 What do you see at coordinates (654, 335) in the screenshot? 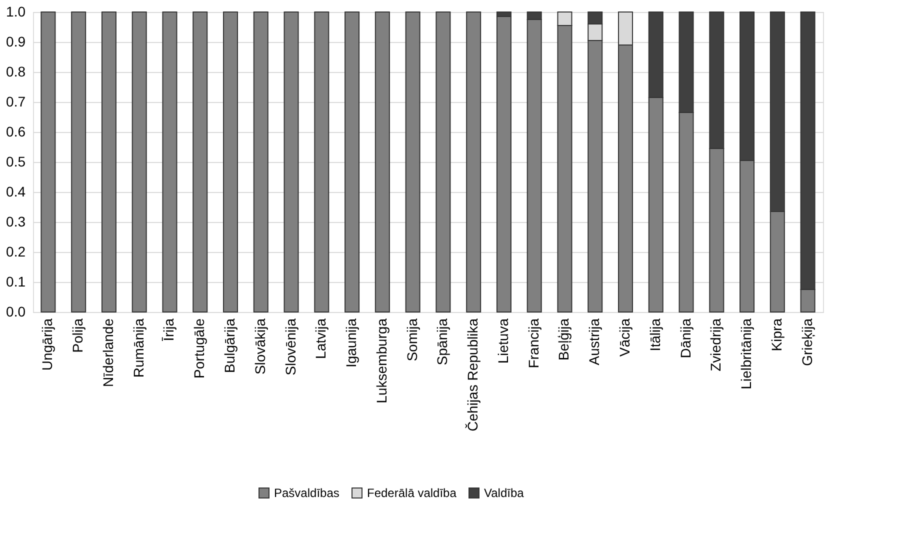
I see `x-tick-label: Itālija` at bounding box center [654, 335].